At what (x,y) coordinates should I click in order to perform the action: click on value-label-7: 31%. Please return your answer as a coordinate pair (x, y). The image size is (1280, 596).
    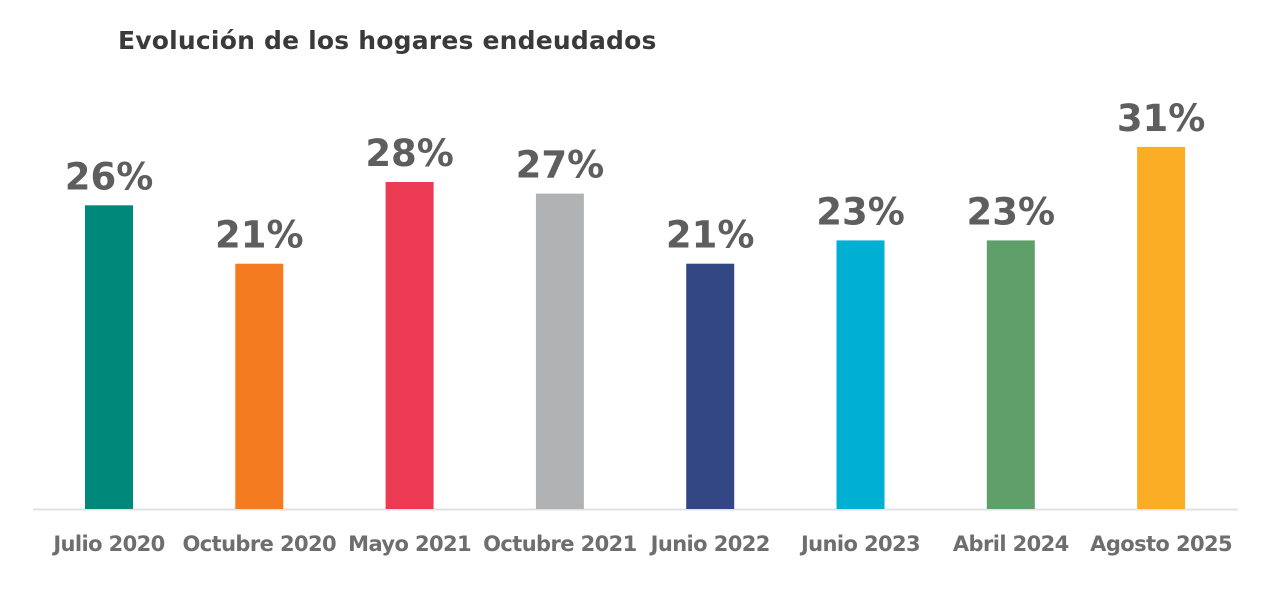
    Looking at the image, I should click on (1161, 118).